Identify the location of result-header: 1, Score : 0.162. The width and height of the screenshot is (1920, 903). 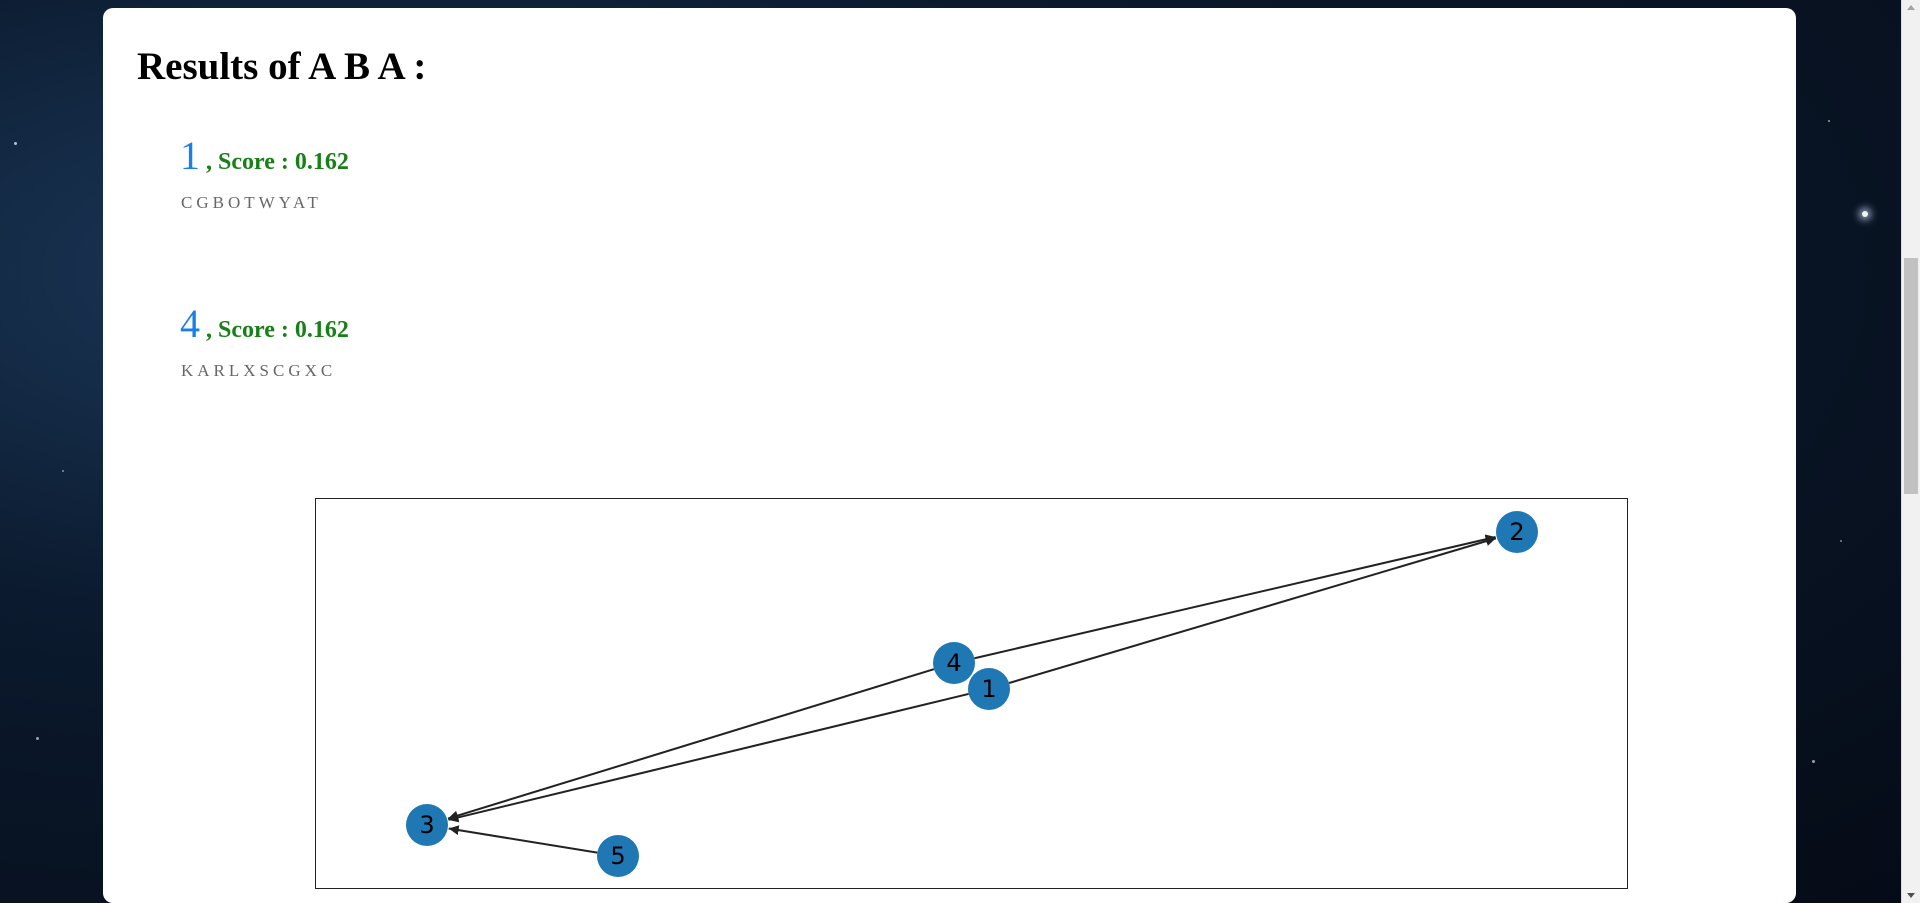
(264, 155).